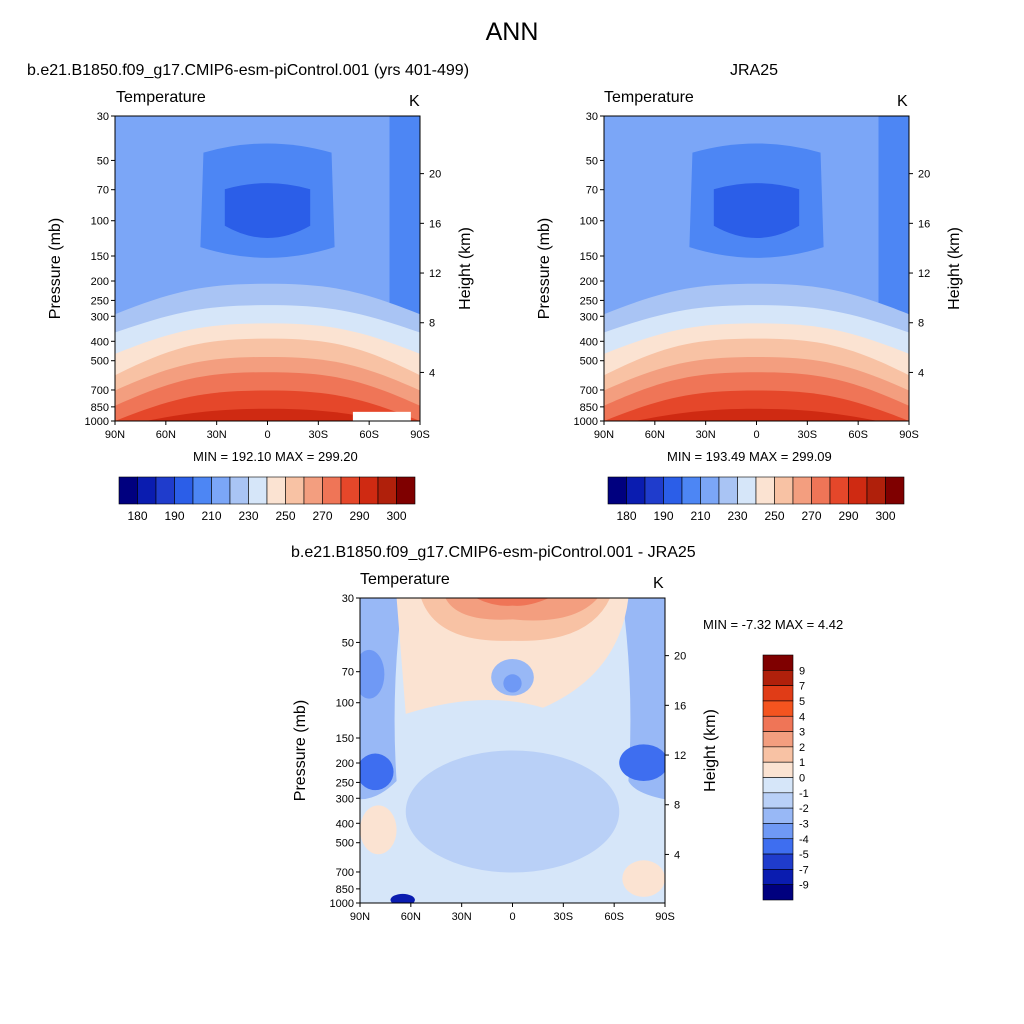 Image resolution: width=1024 pixels, height=1024 pixels. What do you see at coordinates (100, 317) in the screenshot?
I see `panel1-y-tick-label: 300` at bounding box center [100, 317].